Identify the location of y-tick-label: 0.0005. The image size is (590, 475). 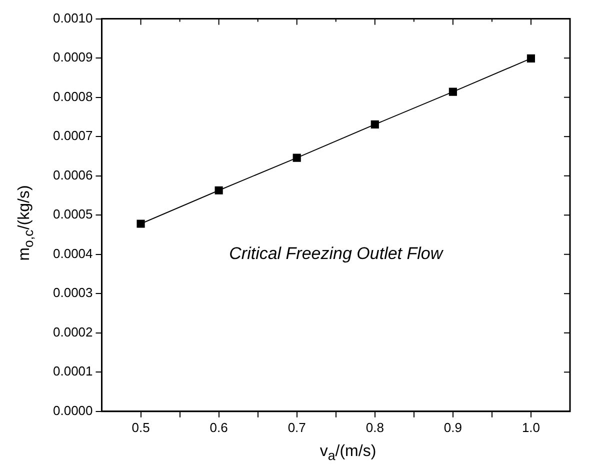
(72, 214).